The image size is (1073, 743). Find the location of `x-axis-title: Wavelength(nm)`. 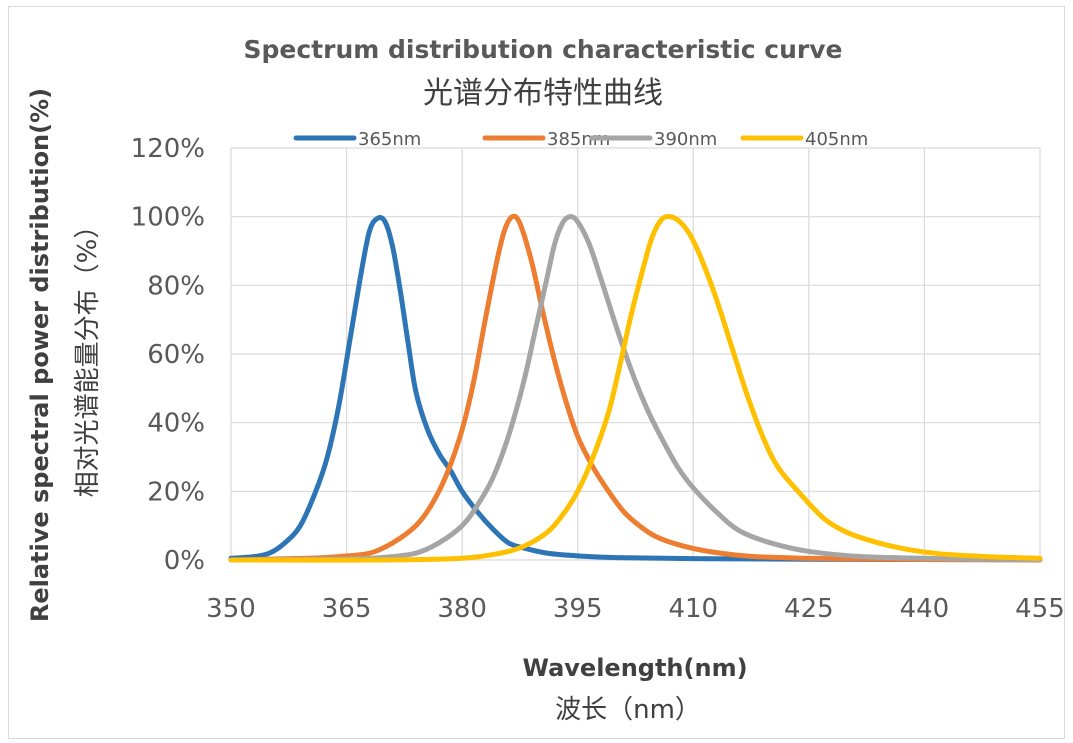

x-axis-title: Wavelength(nm) is located at coordinates (634, 668).